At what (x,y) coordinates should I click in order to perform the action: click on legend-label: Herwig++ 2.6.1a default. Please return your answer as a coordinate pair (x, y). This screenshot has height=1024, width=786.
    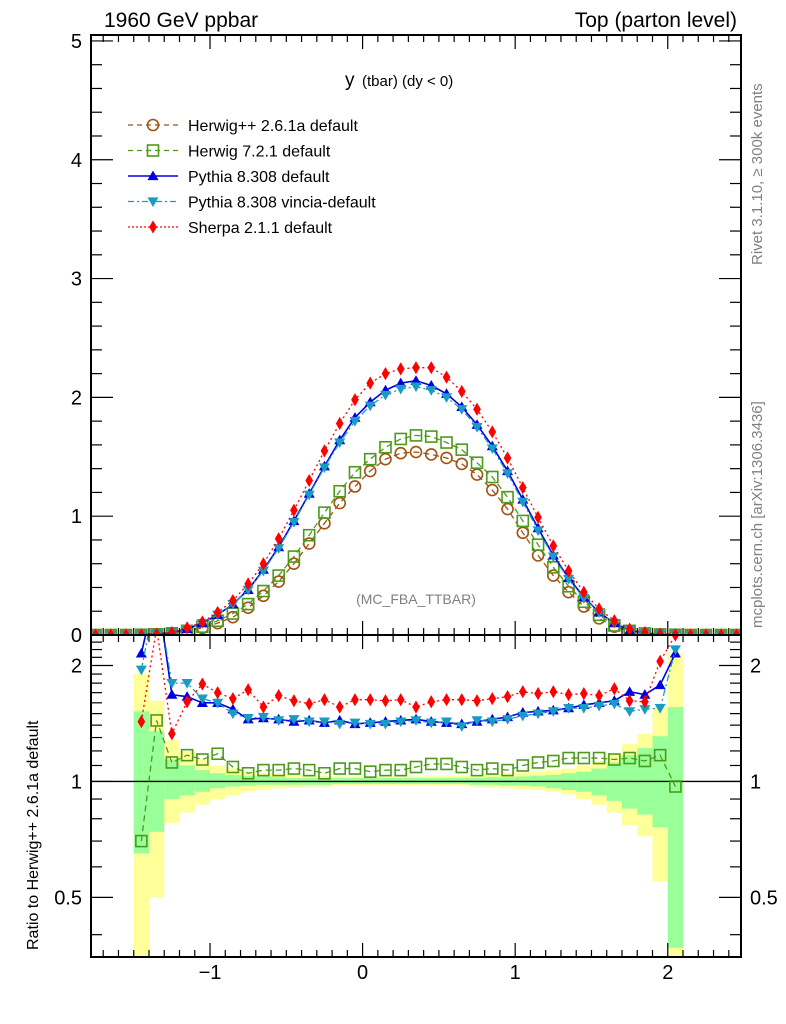
    Looking at the image, I should click on (273, 126).